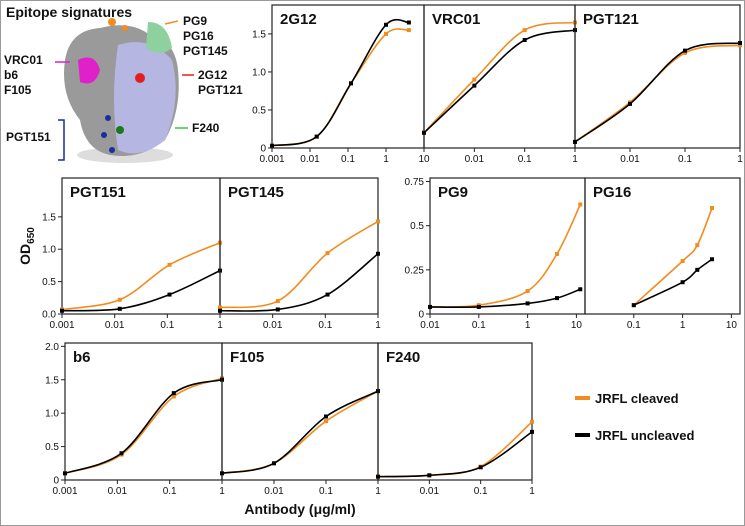 Image resolution: width=745 pixels, height=526 pixels. What do you see at coordinates (205, 51) in the screenshot?
I see `epitope-label: PGT145` at bounding box center [205, 51].